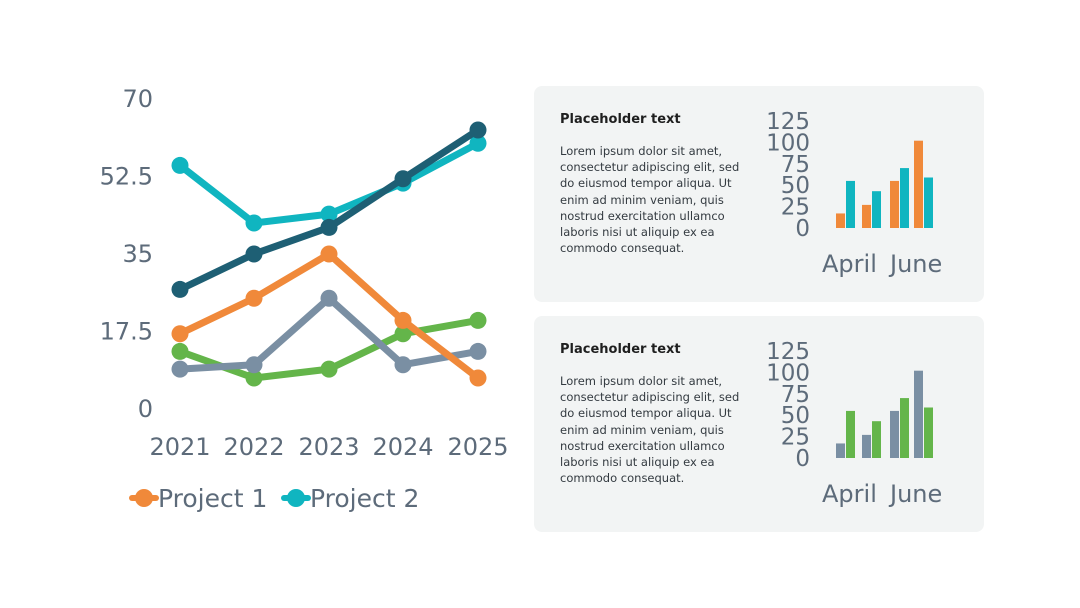  What do you see at coordinates (402, 447) in the screenshot?
I see `x-tick-label: 2024` at bounding box center [402, 447].